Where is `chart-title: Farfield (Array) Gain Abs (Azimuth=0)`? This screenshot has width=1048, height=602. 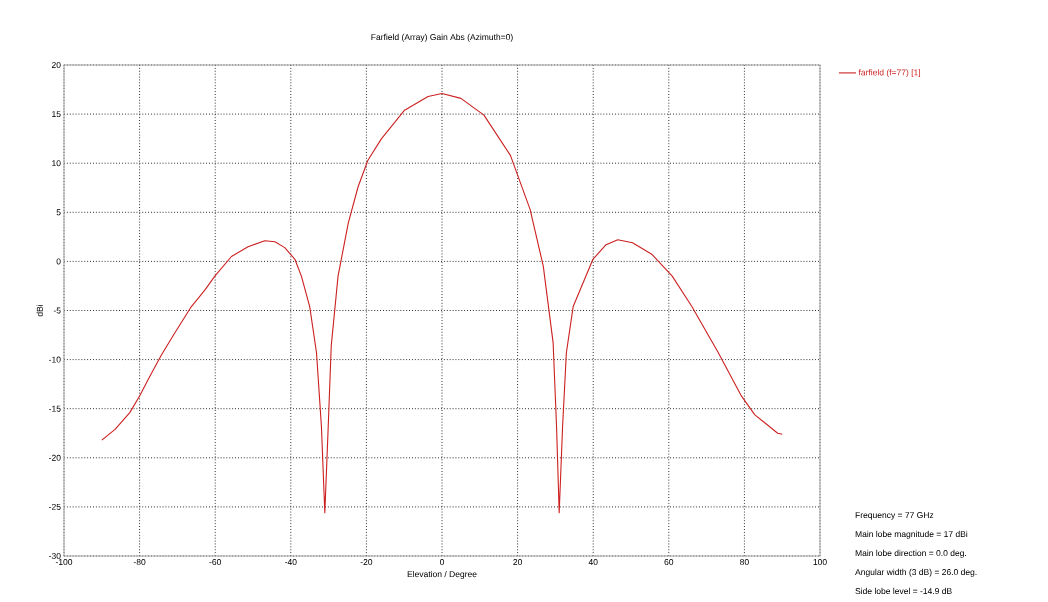
chart-title: Farfield (Array) Gain Abs (Azimuth=0) is located at coordinates (442, 37).